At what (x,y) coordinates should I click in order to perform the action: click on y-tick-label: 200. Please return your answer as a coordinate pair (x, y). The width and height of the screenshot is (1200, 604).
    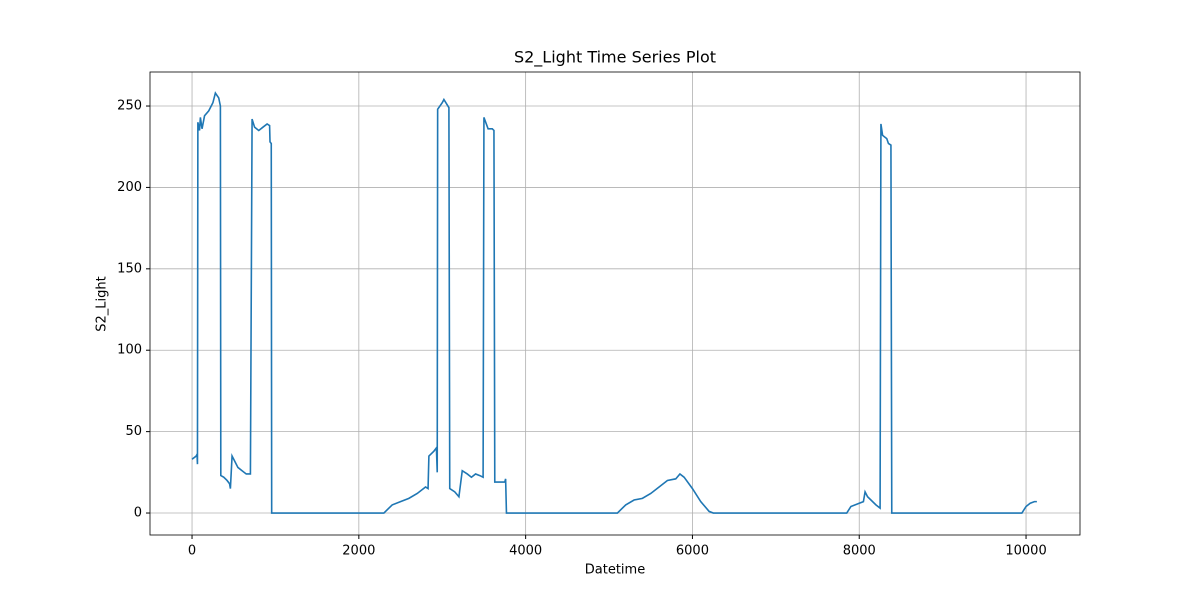
    Looking at the image, I should click on (129, 187).